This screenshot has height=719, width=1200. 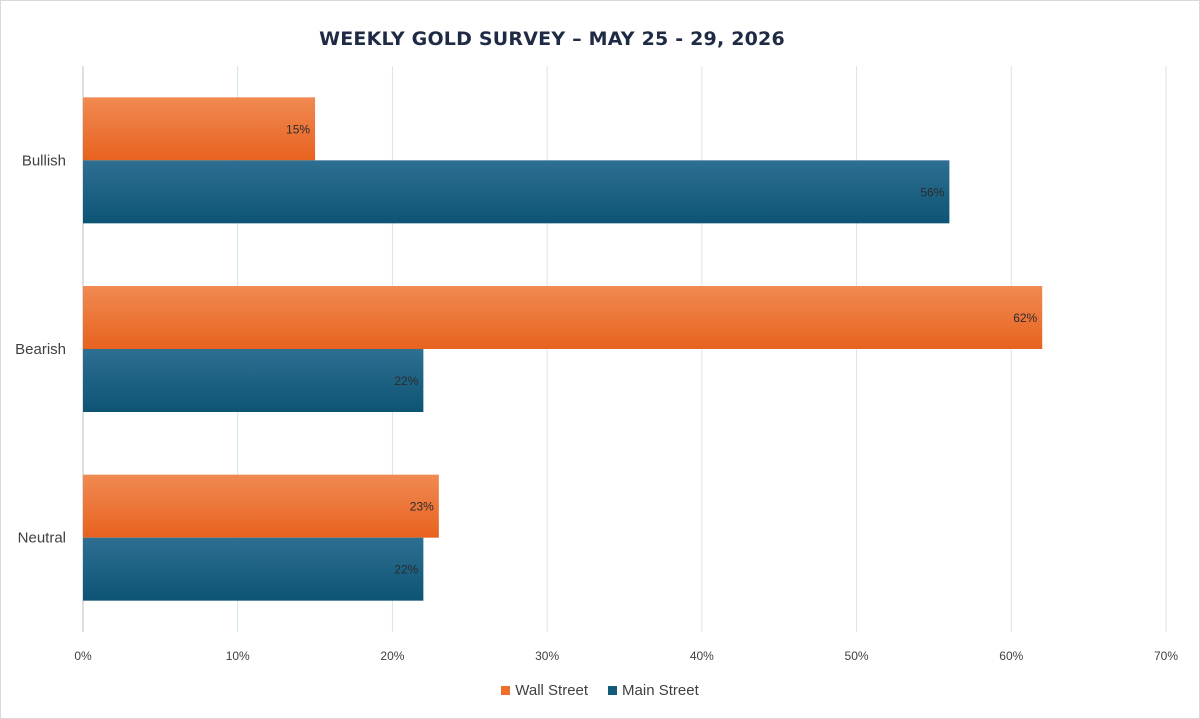 I want to click on legend-item-wall-street: Wall Street, so click(x=544, y=690).